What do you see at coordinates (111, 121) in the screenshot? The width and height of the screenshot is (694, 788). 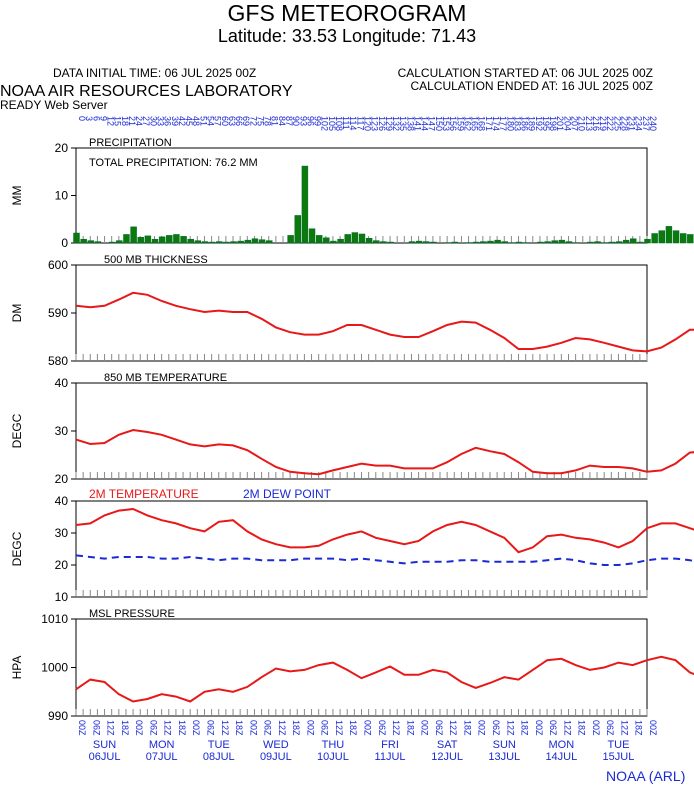 I see `forecast-hour-label: 12` at bounding box center [111, 121].